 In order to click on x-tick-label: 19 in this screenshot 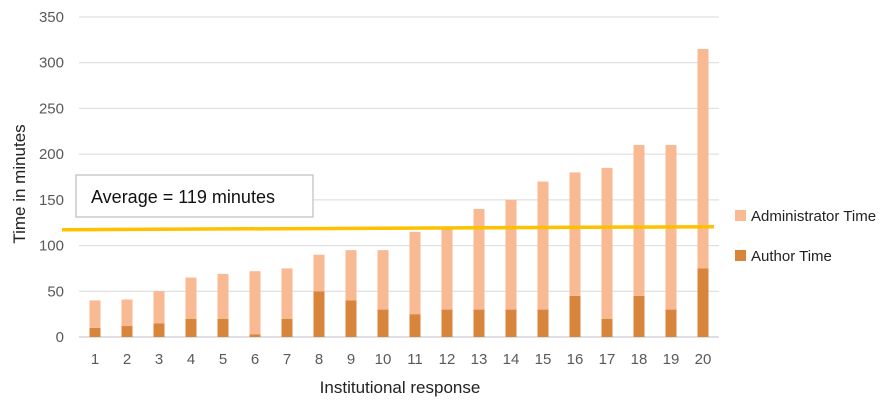, I will do `click(671, 359)`.